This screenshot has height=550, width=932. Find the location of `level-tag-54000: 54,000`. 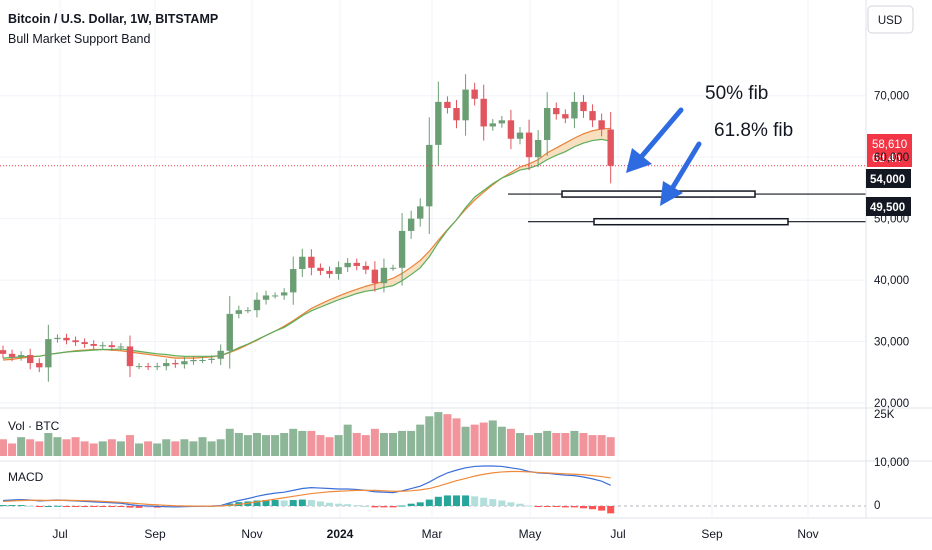

level-tag-54000: 54,000 is located at coordinates (888, 178).